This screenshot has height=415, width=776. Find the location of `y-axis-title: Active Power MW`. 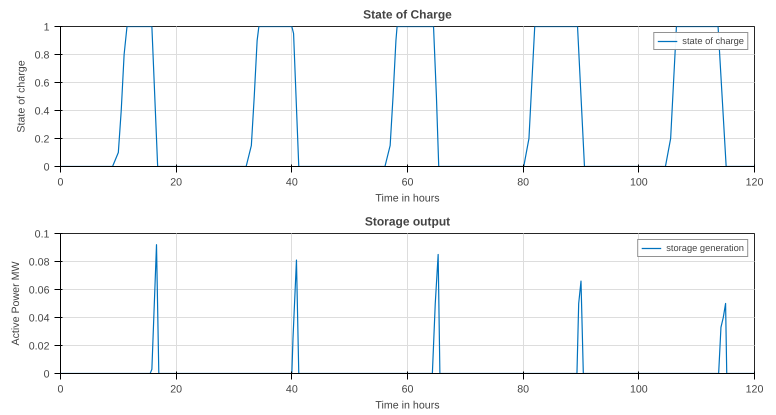

y-axis-title: Active Power MW is located at coordinates (16, 303).